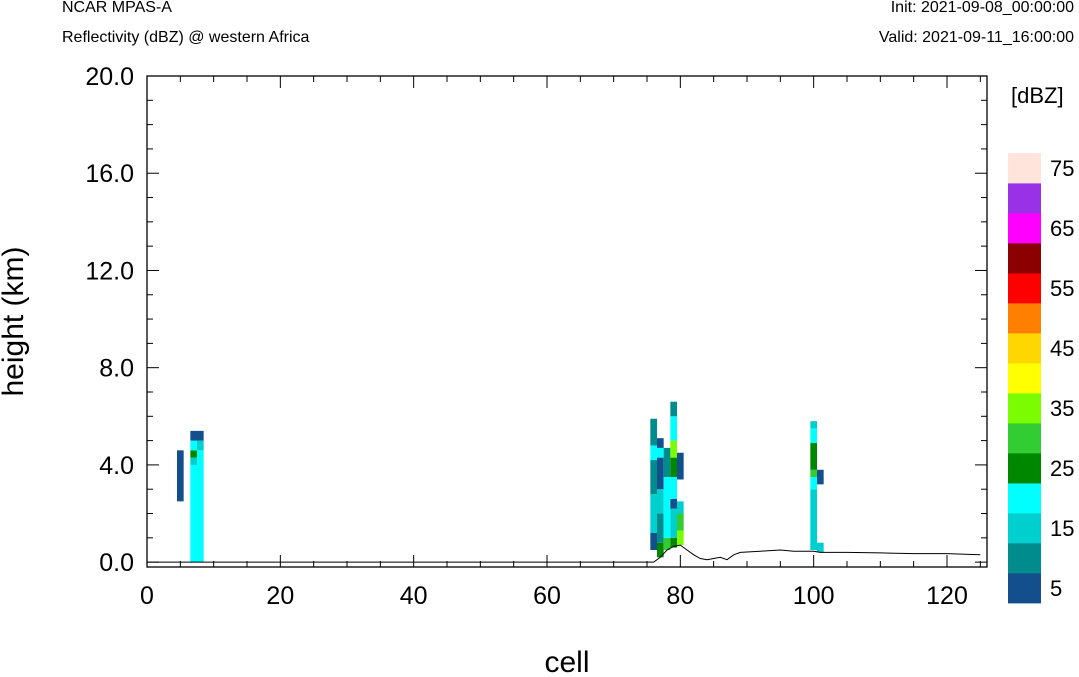 The image size is (1079, 677). Describe the element at coordinates (1062, 528) in the screenshot. I see `colorbar-label: 15` at that location.